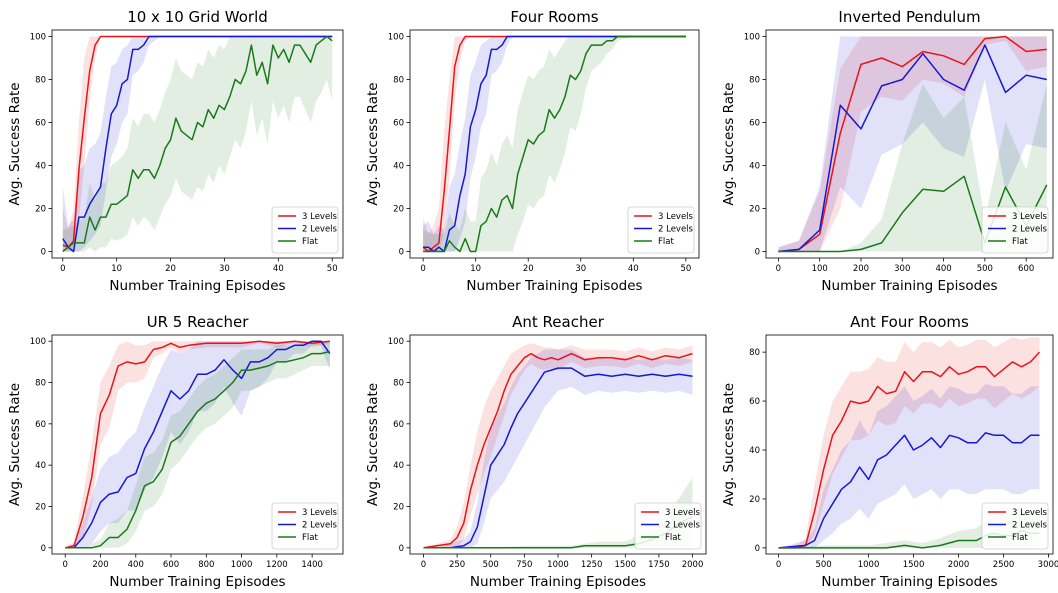  What do you see at coordinates (943, 269) in the screenshot?
I see `x-tick-label: 400` at bounding box center [943, 269].